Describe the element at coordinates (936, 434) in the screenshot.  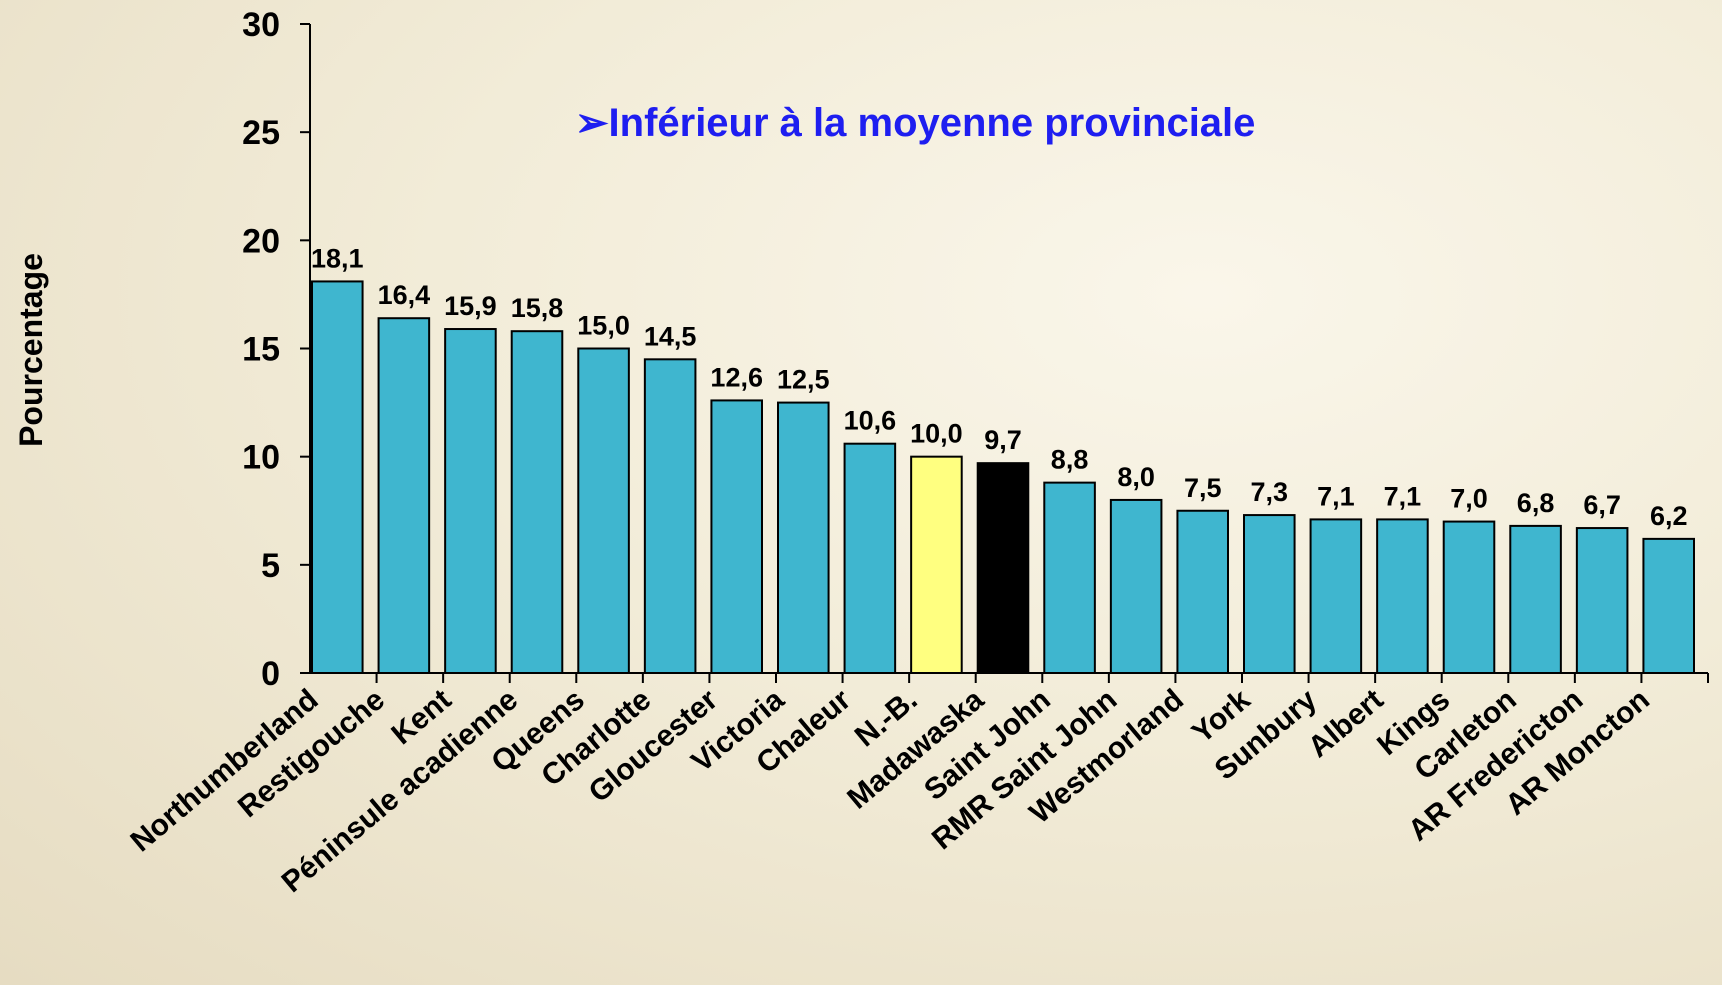
I see `value-label: 10,0` at that location.